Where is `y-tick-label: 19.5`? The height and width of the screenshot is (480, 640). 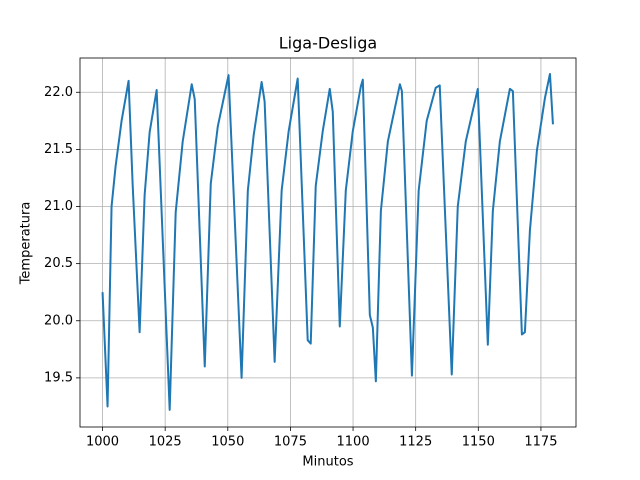
y-tick-label: 19.5 is located at coordinates (58, 377).